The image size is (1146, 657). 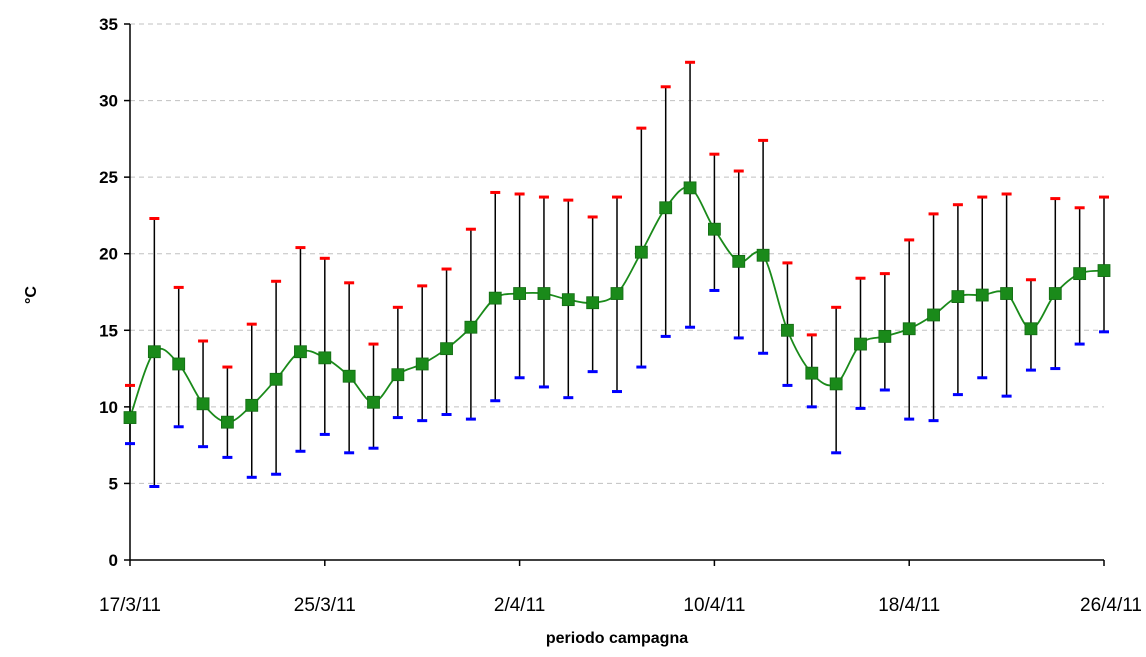 What do you see at coordinates (108, 24) in the screenshot?
I see `y-tick-label: 35` at bounding box center [108, 24].